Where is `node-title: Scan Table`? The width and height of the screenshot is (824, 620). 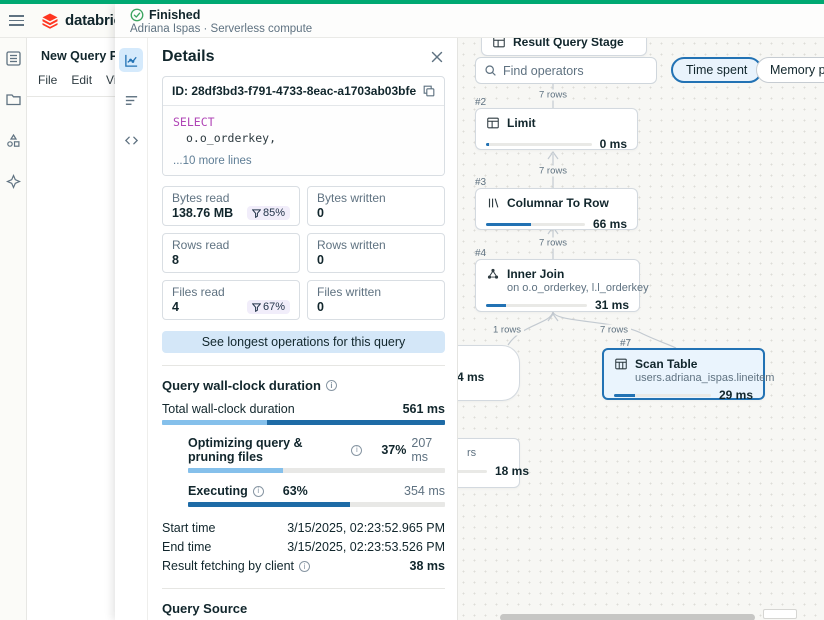
node-title: Scan Table is located at coordinates (666, 364).